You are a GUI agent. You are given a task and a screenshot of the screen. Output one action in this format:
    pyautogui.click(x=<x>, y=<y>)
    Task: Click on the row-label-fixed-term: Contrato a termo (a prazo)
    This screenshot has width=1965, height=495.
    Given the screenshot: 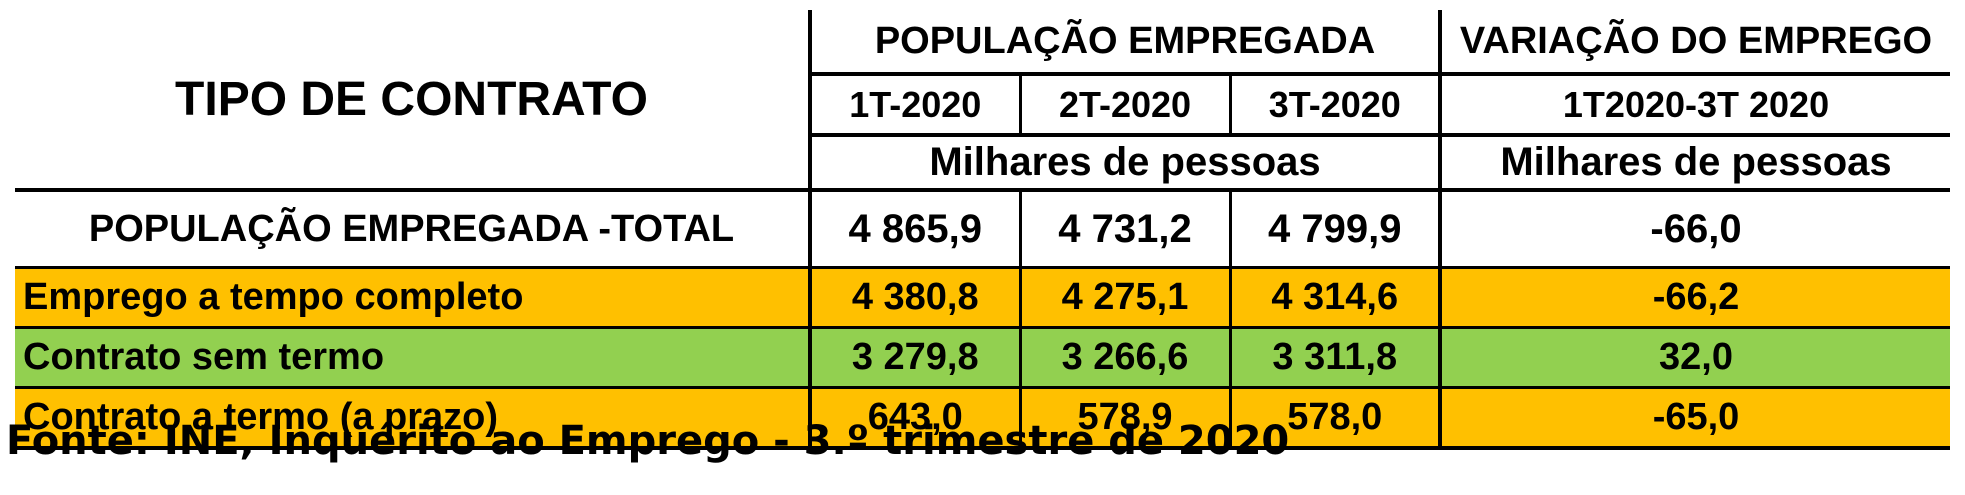 What is the action you would take?
    pyautogui.click(x=412, y=418)
    